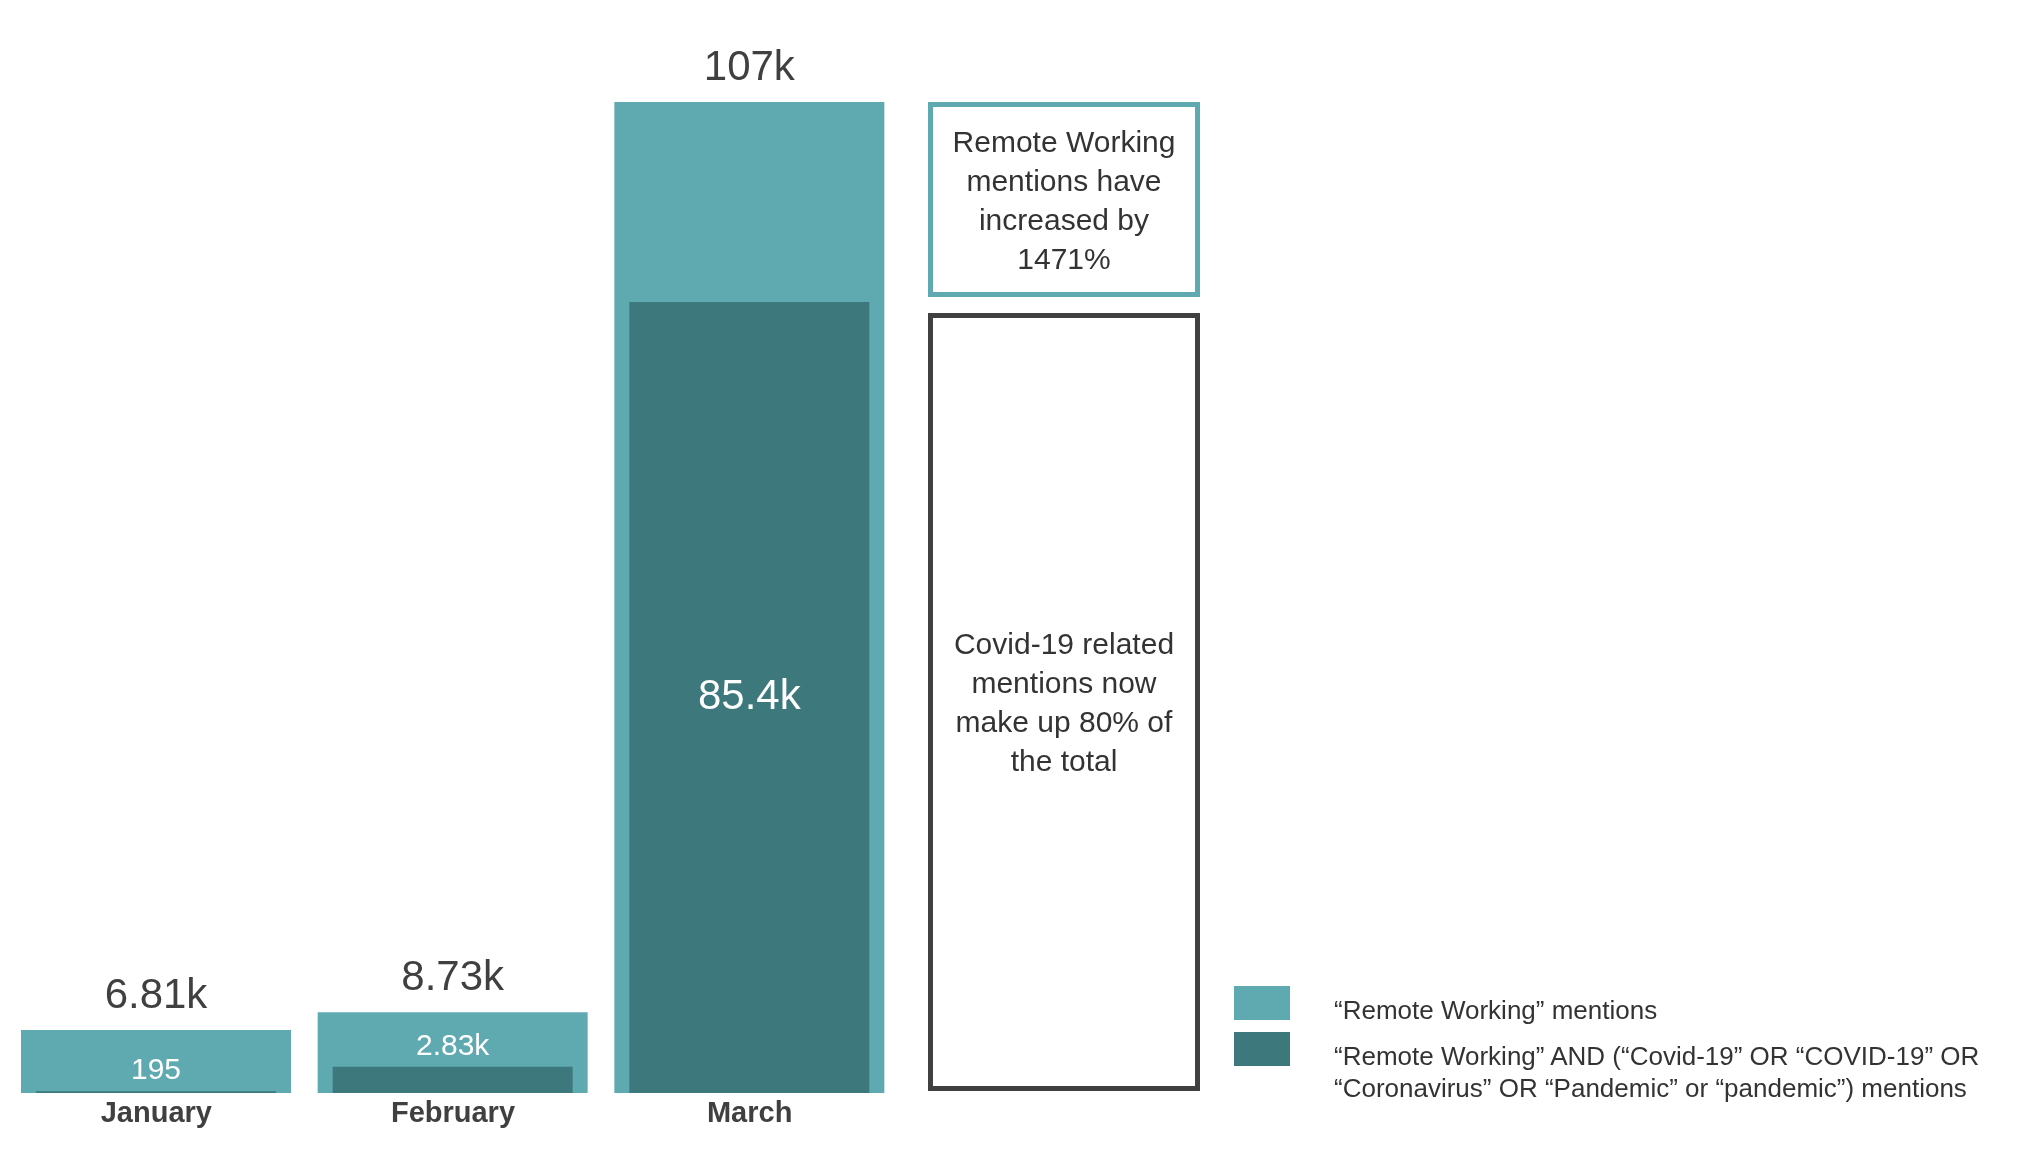  Describe the element at coordinates (1064, 200) in the screenshot. I see `text: Remote Working mentions have increased by 1471%` at that location.